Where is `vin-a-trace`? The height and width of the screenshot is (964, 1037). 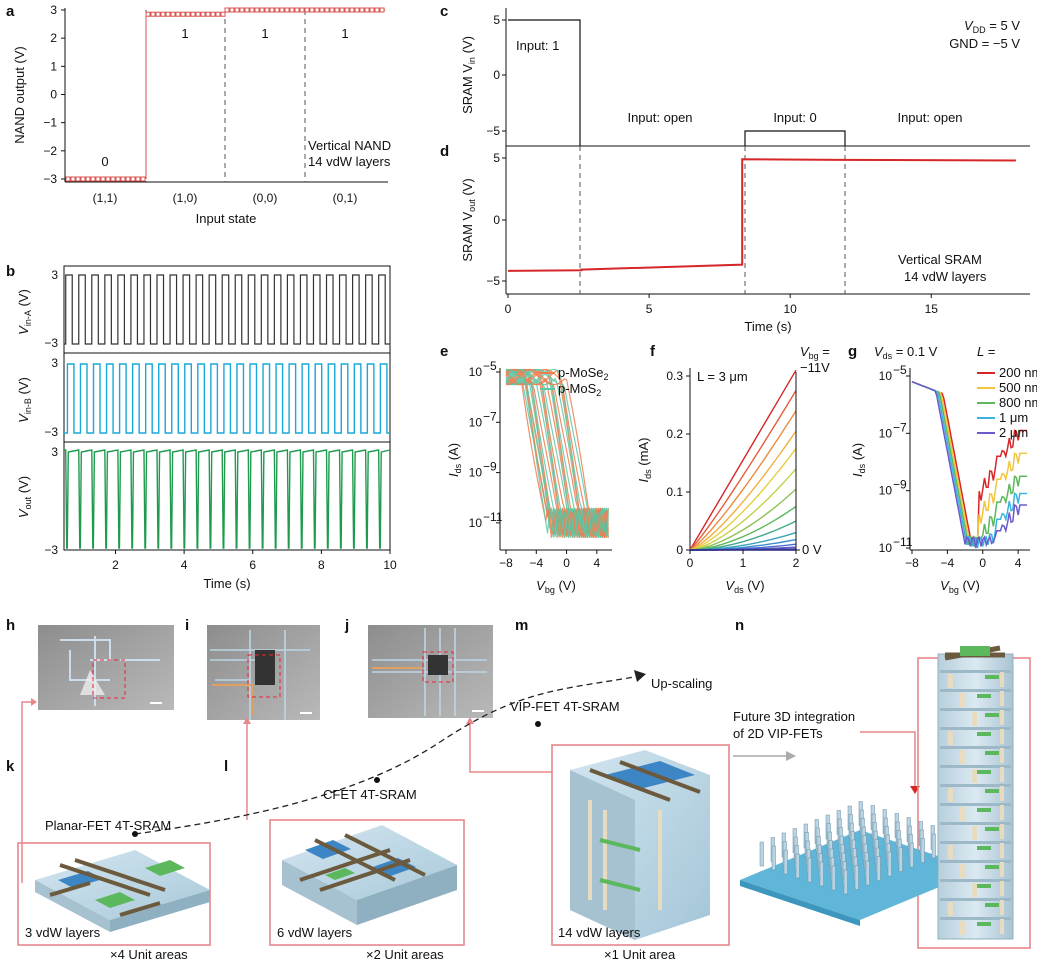
vin-a-trace is located at coordinates (227, 309).